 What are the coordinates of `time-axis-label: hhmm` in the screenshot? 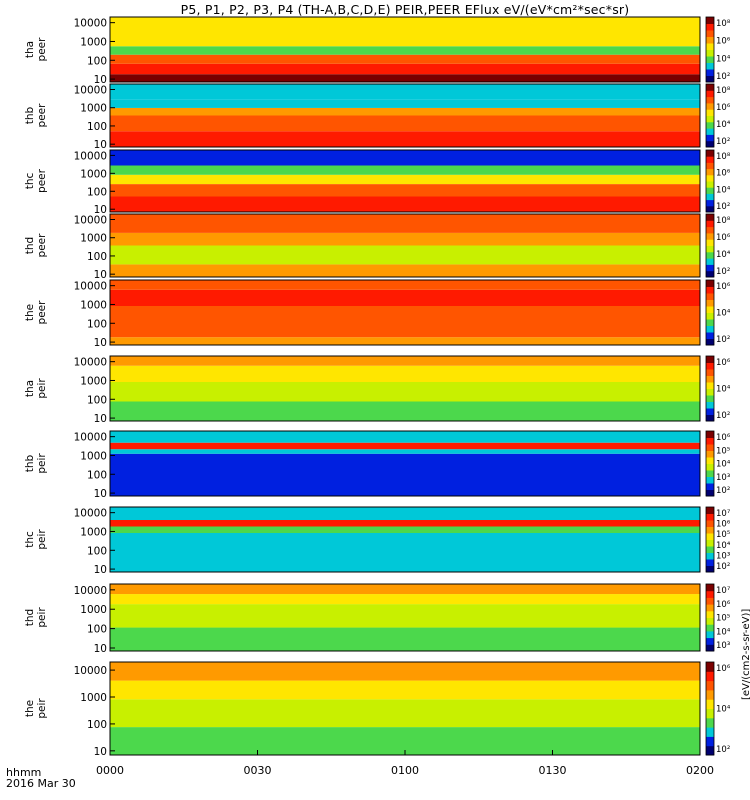 It's located at (24, 772).